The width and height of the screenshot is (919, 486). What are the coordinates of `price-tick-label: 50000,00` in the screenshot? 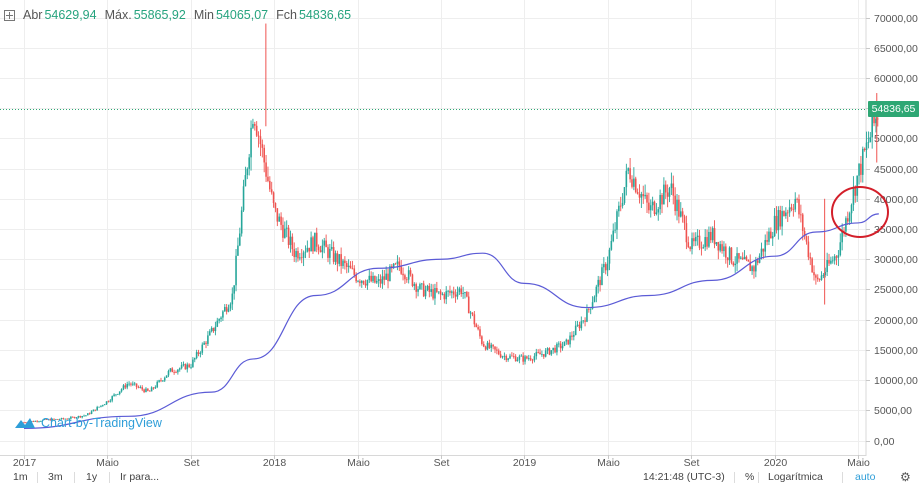 It's located at (896, 139).